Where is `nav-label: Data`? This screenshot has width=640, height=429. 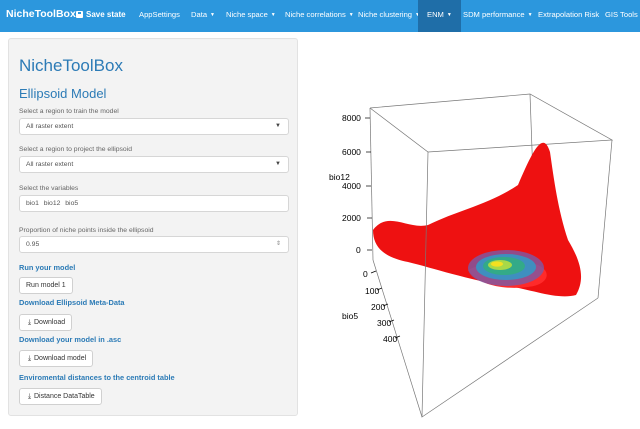
nav-label: Data is located at coordinates (199, 14).